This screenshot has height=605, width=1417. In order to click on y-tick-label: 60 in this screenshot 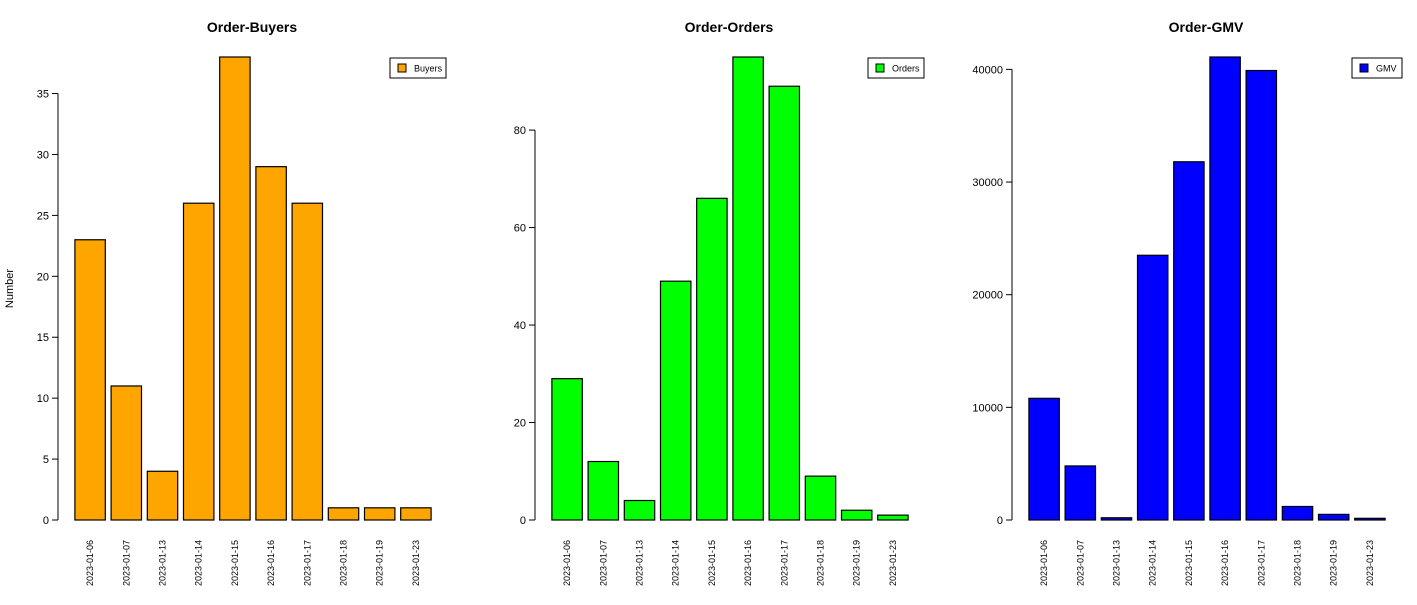, I will do `click(520, 229)`.